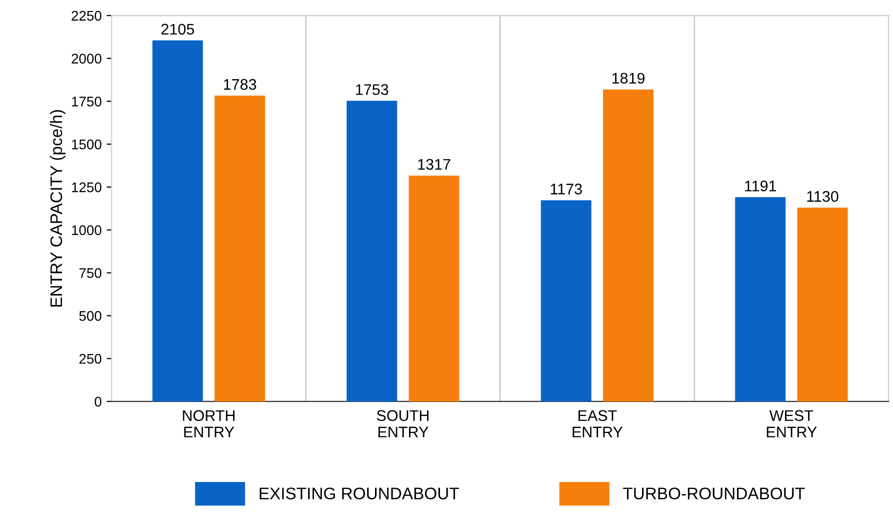  Describe the element at coordinates (87, 145) in the screenshot. I see `y-tick-label: 1500` at that location.